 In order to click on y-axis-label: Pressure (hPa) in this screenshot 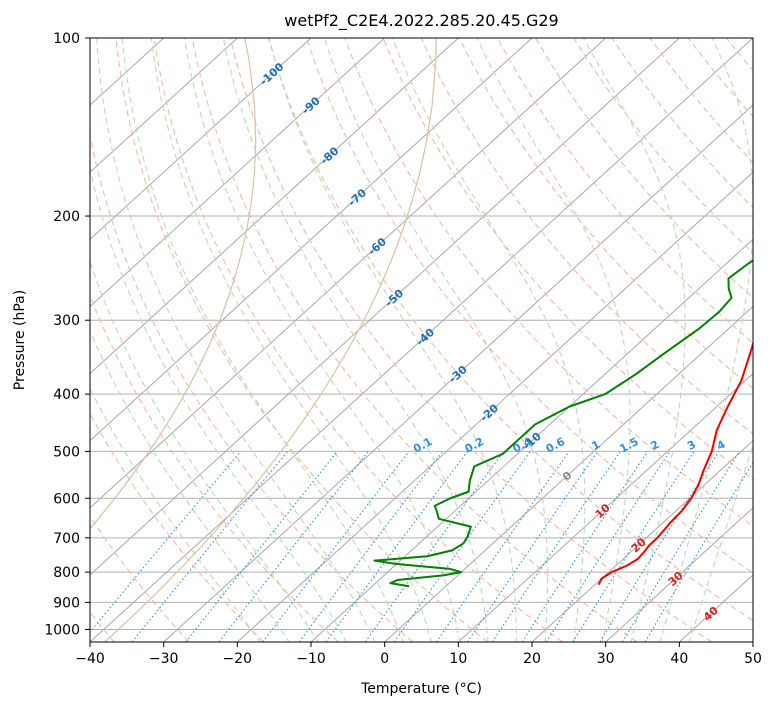, I will do `click(20, 340)`.